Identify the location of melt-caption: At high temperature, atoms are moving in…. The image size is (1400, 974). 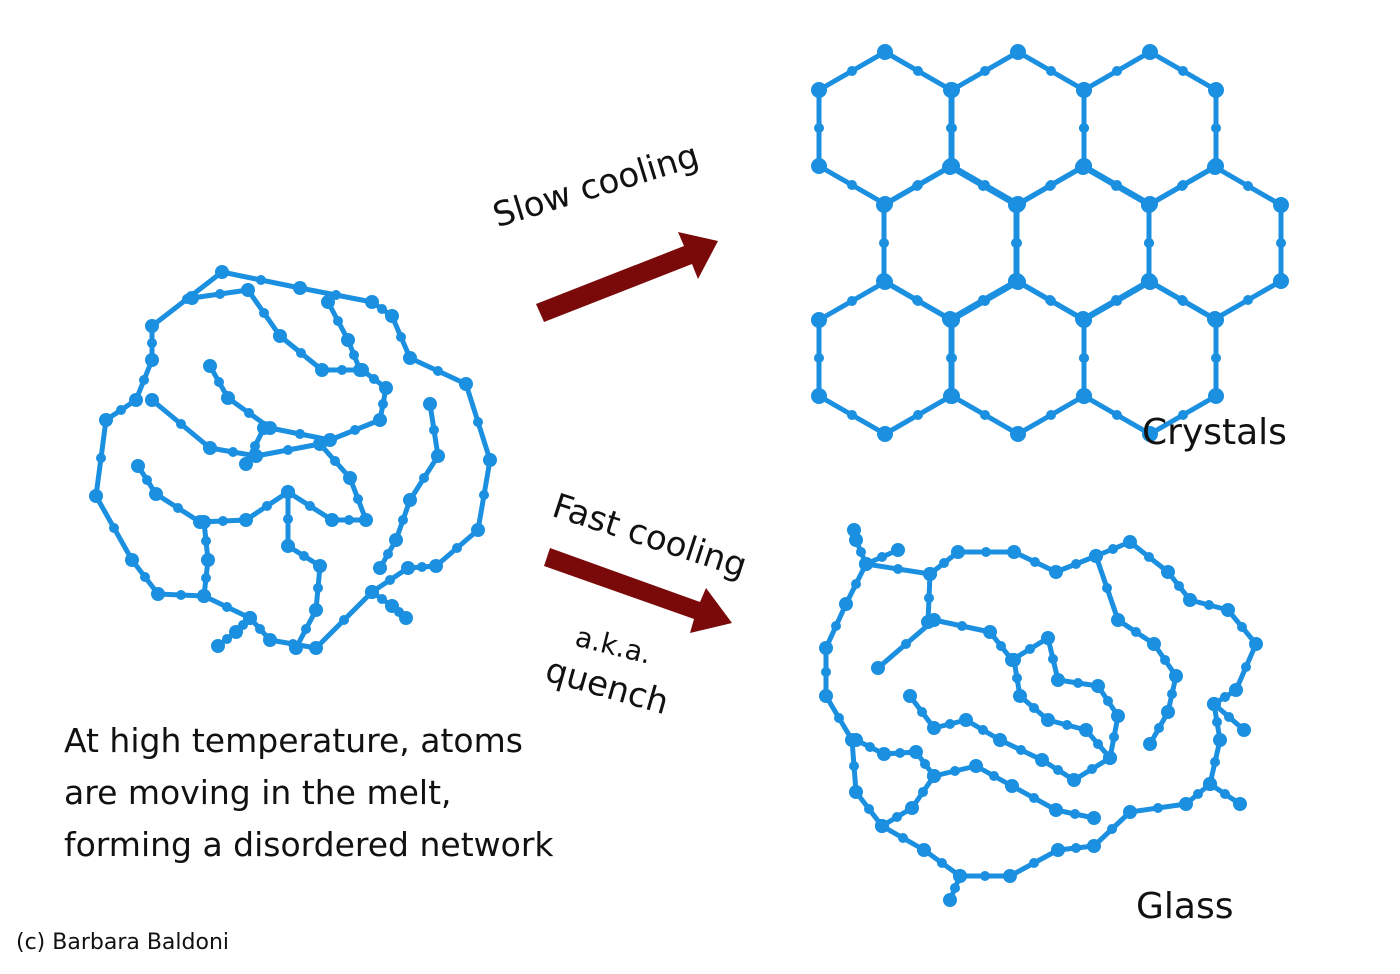
(309, 793).